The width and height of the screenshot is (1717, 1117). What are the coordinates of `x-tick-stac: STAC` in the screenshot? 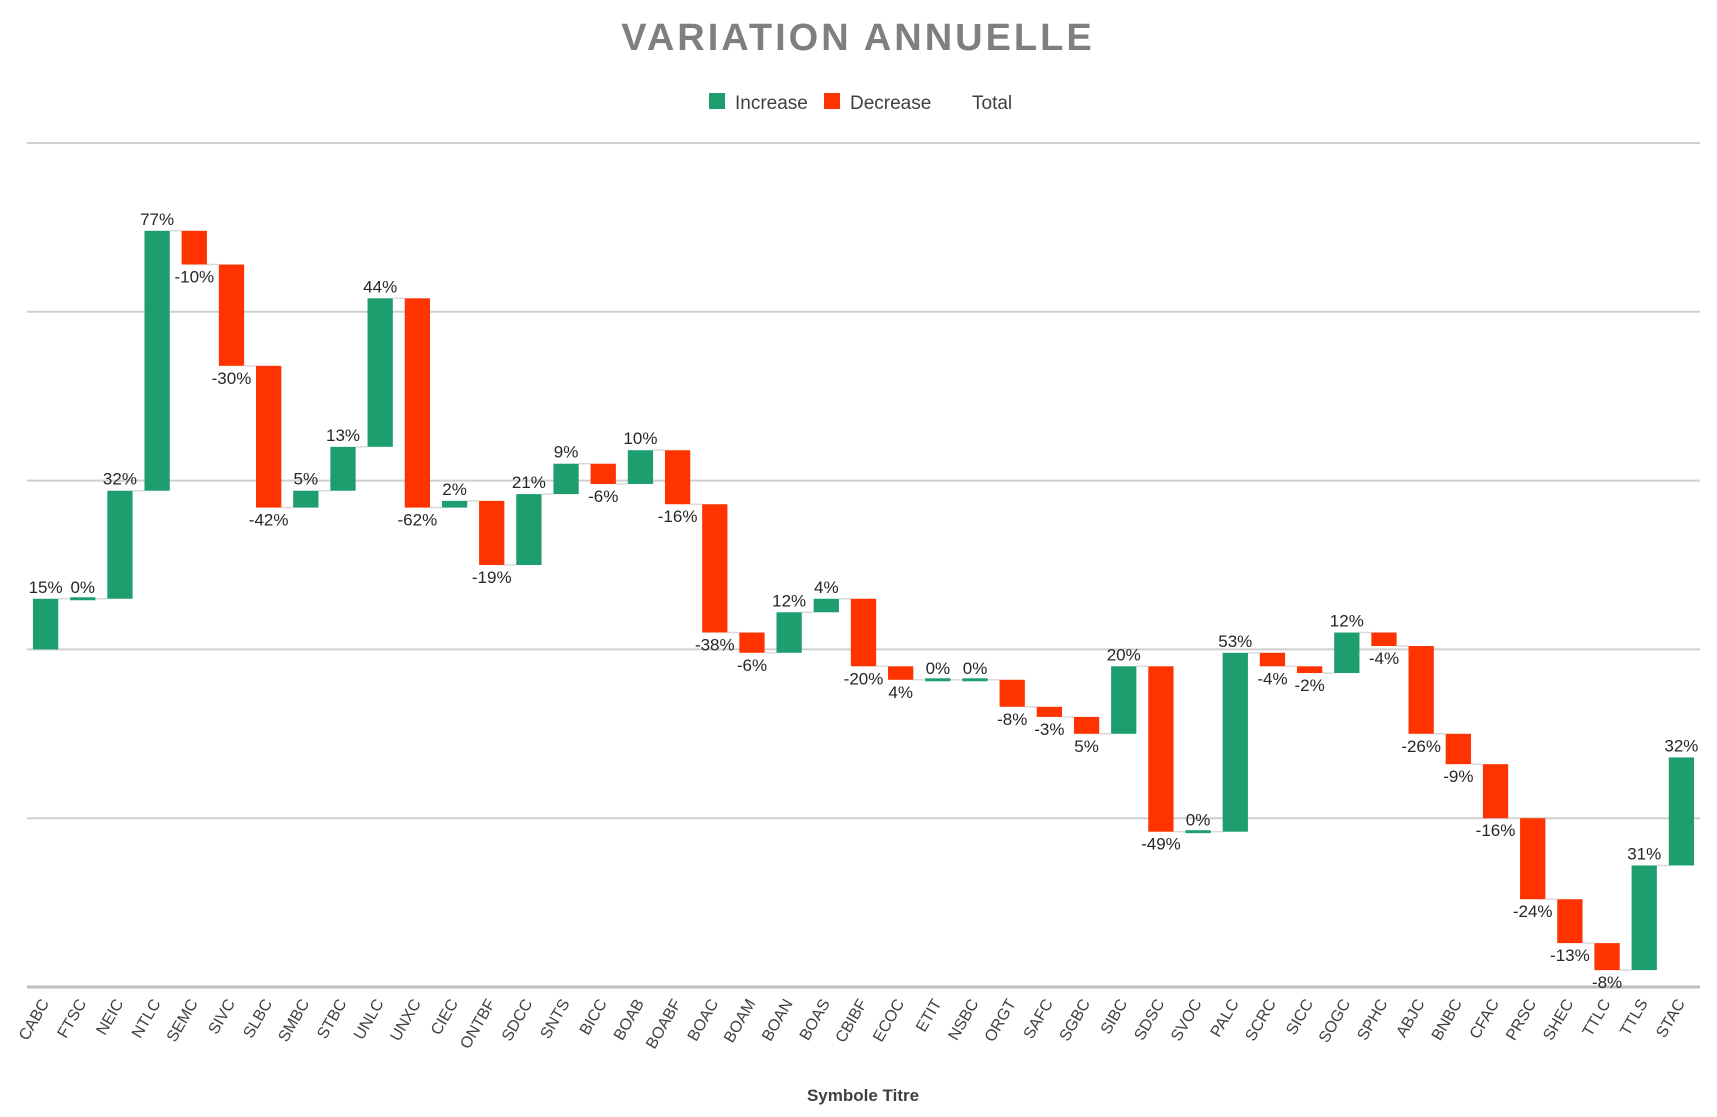 It's located at (1670, 1019).